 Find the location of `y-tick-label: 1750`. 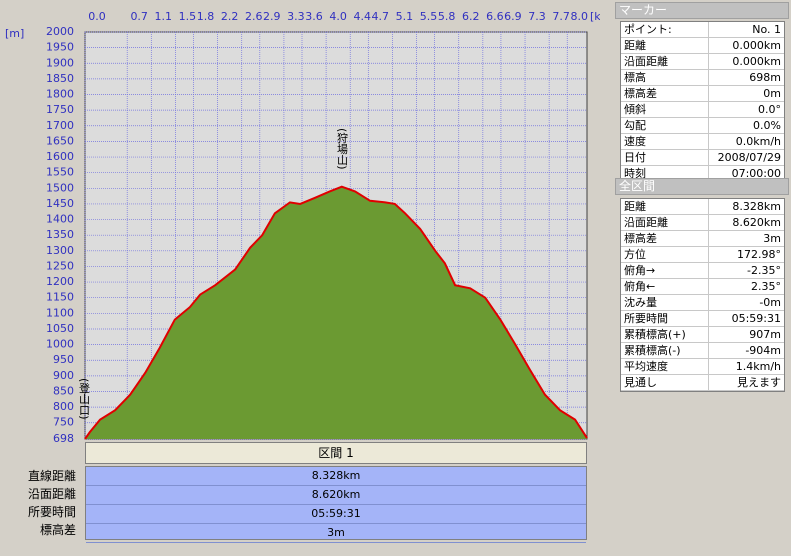

y-tick-label: 1750 is located at coordinates (60, 109).